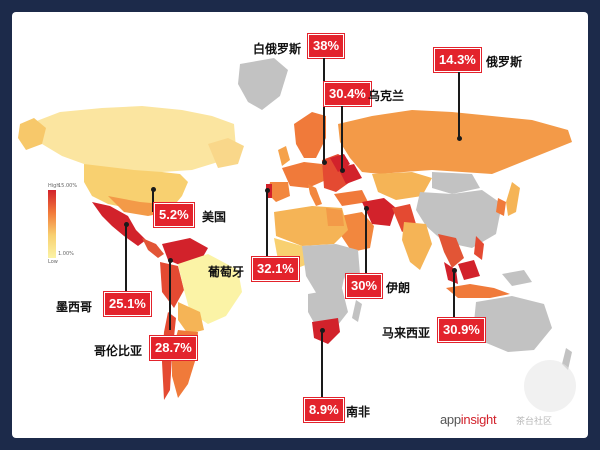 Image resolution: width=600 pixels, height=450 pixels. What do you see at coordinates (279, 192) in the screenshot?
I see `iberia` at bounding box center [279, 192].